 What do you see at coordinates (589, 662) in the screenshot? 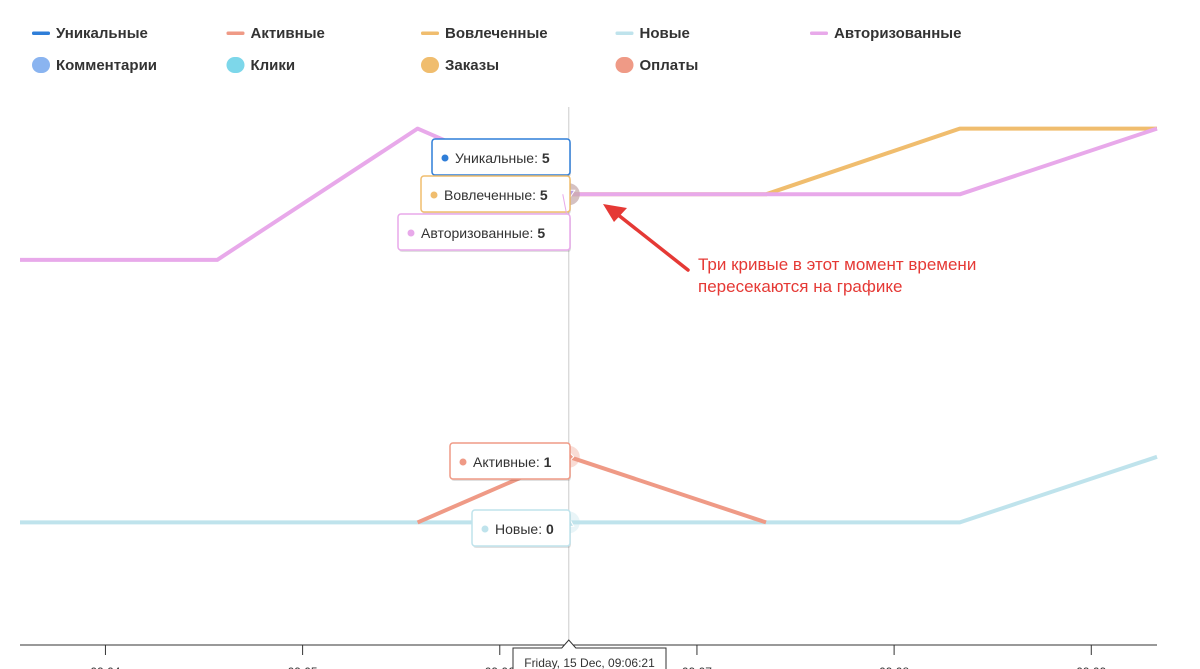
I see `crosshair-label-text: Friday, 15 Dec, 09:06:21` at bounding box center [589, 662].